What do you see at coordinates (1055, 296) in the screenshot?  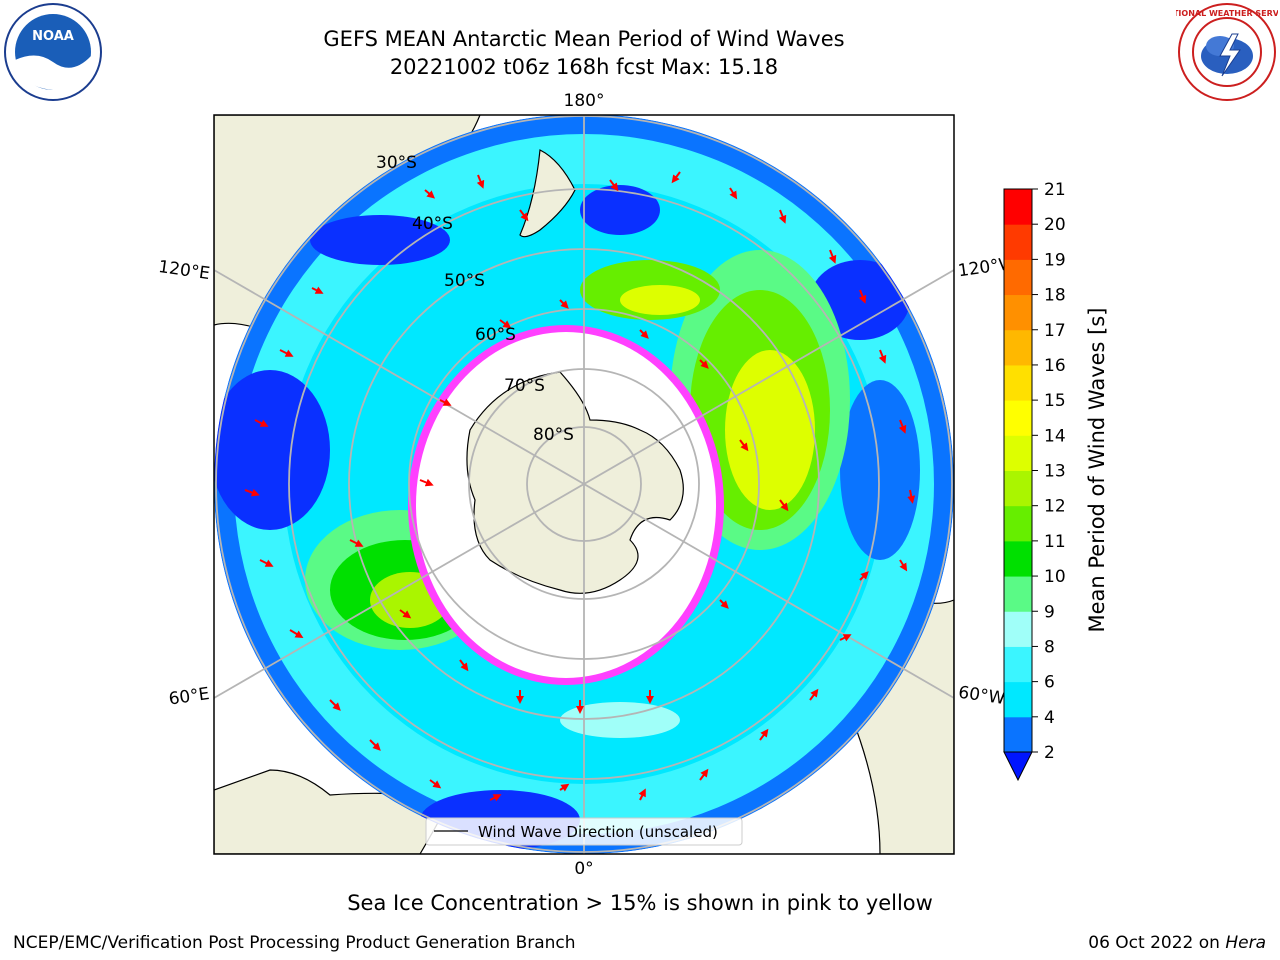 I see `colorbar-tick-label: 18` at bounding box center [1055, 296].